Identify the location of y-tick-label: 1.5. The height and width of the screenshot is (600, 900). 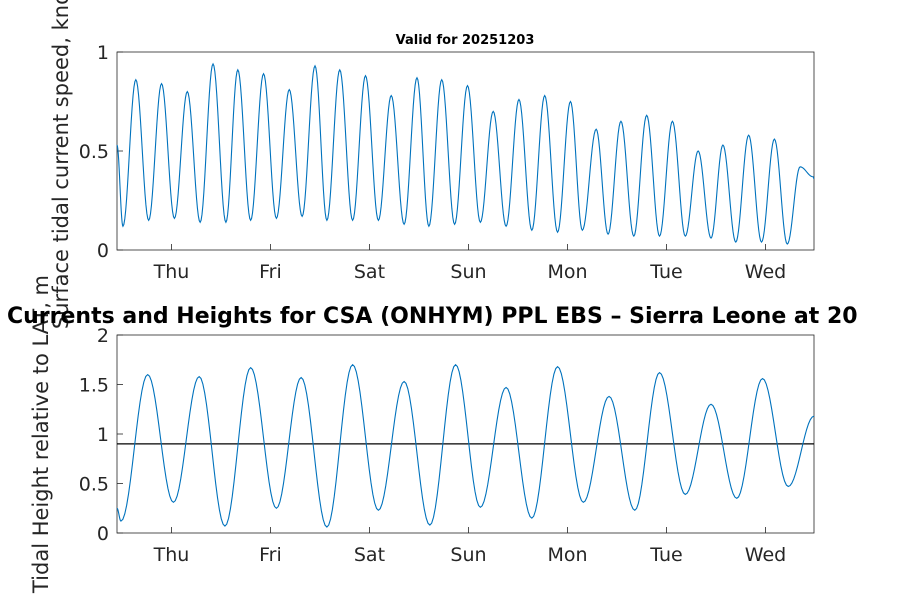
(94, 386).